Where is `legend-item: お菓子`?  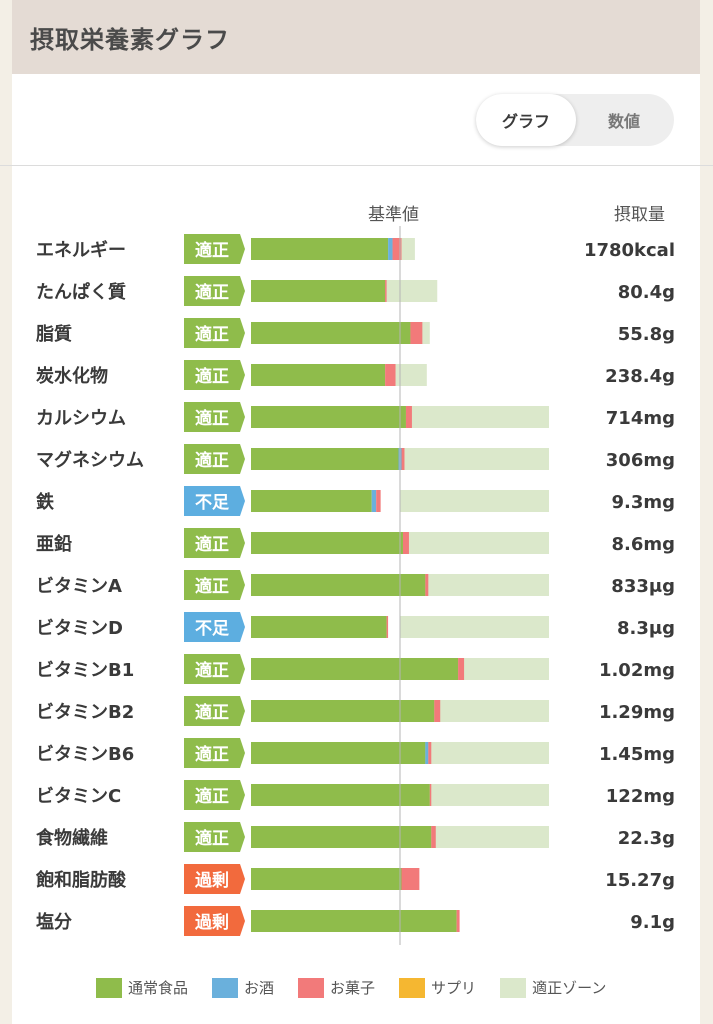 legend-item: お菓子 is located at coordinates (336, 987).